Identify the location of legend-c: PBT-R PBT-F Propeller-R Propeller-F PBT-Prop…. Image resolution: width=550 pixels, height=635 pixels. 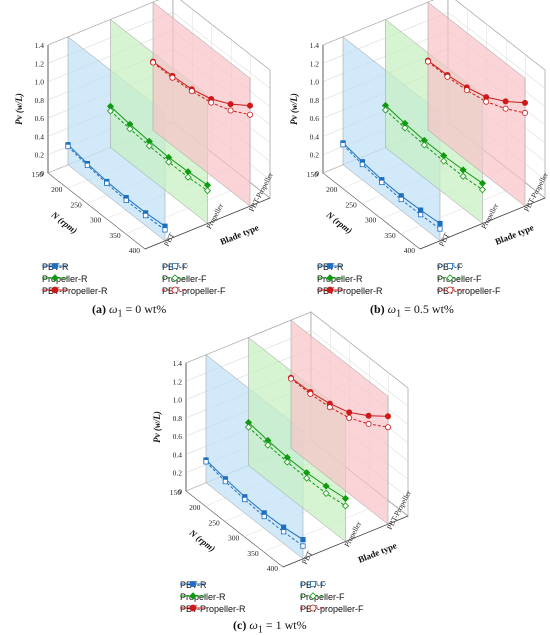
(295, 600).